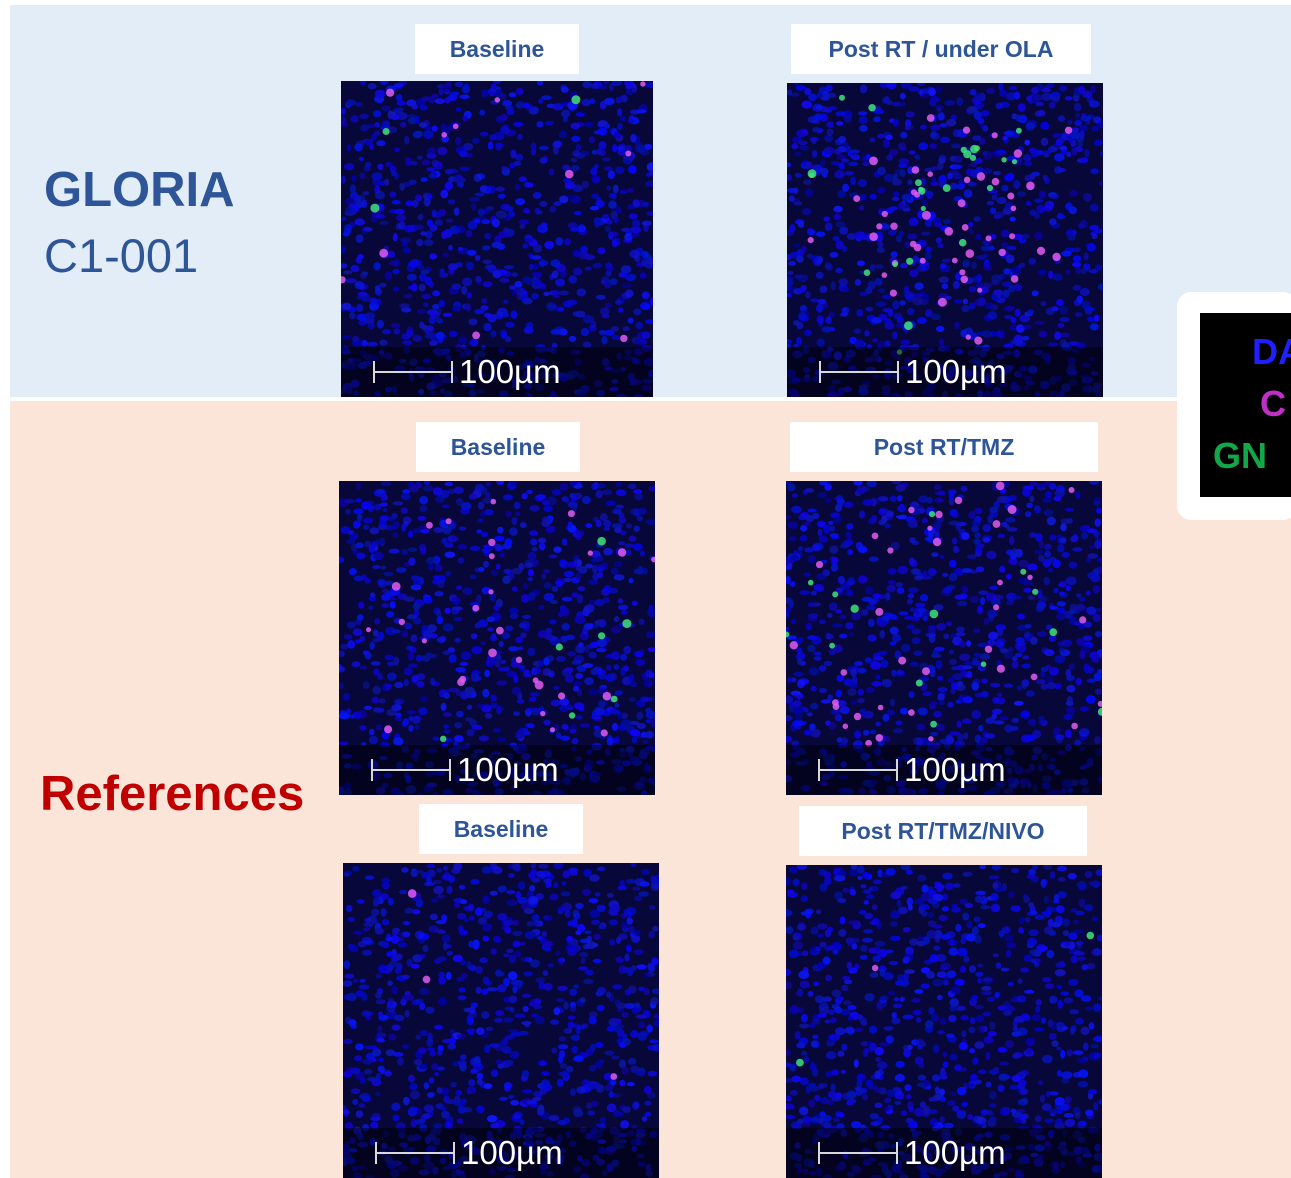 This screenshot has height=1178, width=1291. What do you see at coordinates (943, 831) in the screenshot?
I see `label-ref2-post: Post RT/TMZ/NIVO` at bounding box center [943, 831].